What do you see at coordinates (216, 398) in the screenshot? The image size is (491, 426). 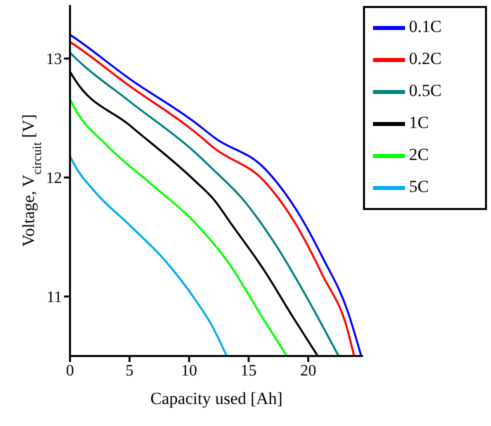 I see `x-axis-title: Capacity used [Ah]` at bounding box center [216, 398].